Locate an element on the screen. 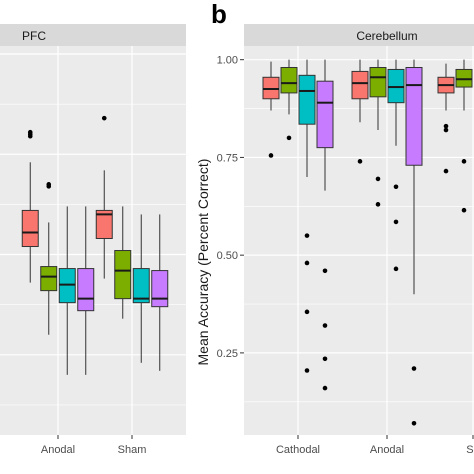 This screenshot has height=474, width=474. x-tick-label: Cathodal is located at coordinates (298, 450).